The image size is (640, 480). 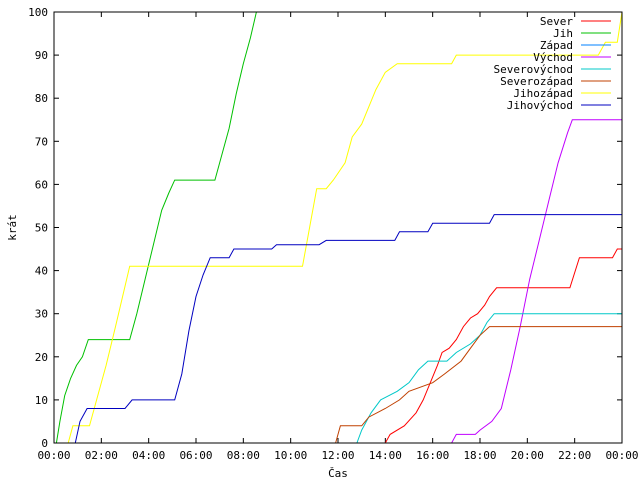 I want to click on y-tick-label: 100, so click(x=38, y=12).